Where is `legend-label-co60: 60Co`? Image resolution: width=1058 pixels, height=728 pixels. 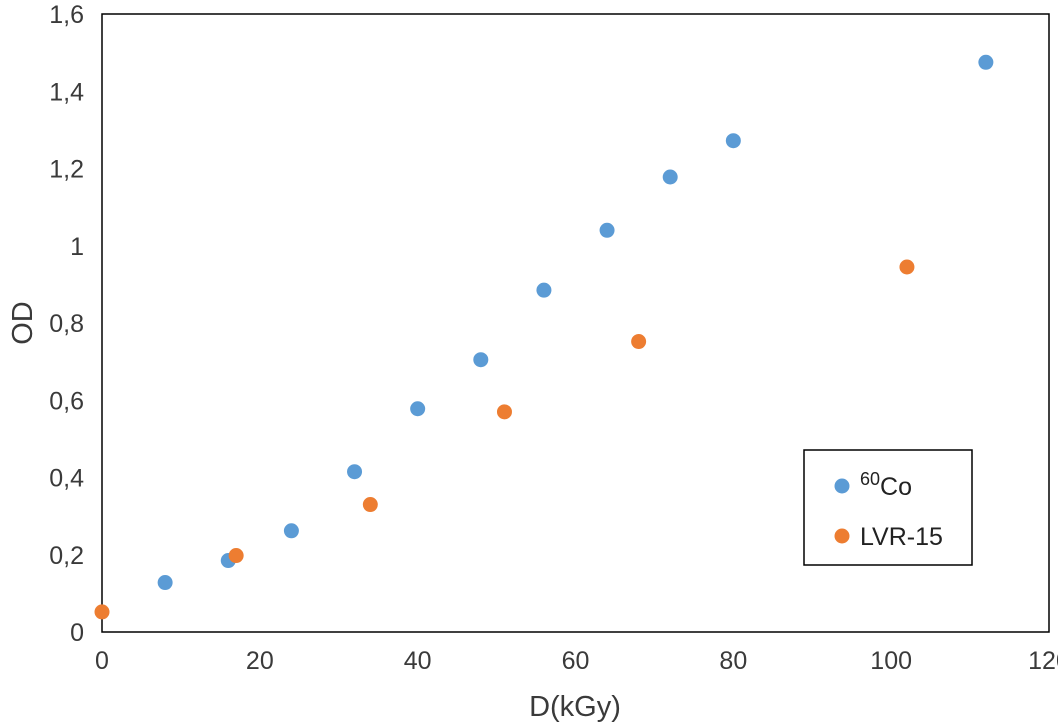
legend-label-co60: 60Co is located at coordinates (886, 485).